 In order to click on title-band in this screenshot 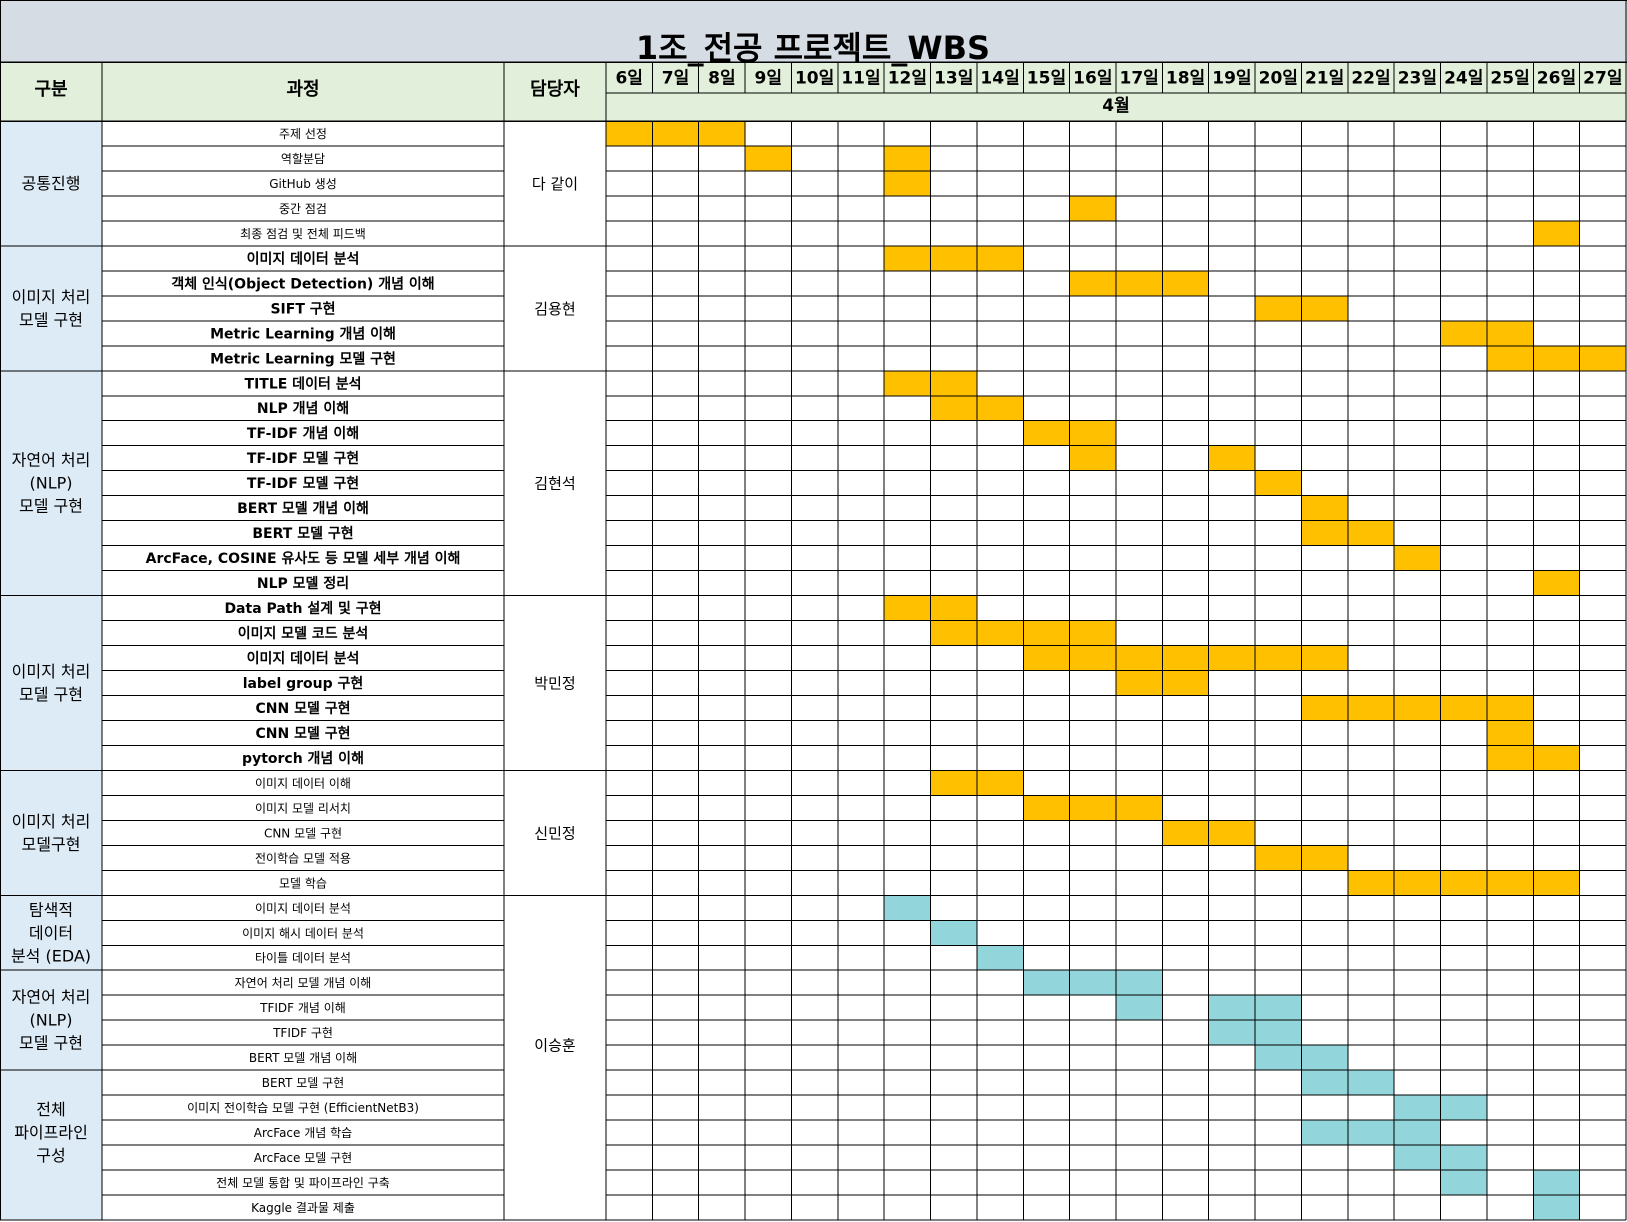, I will do `click(813, 31)`.